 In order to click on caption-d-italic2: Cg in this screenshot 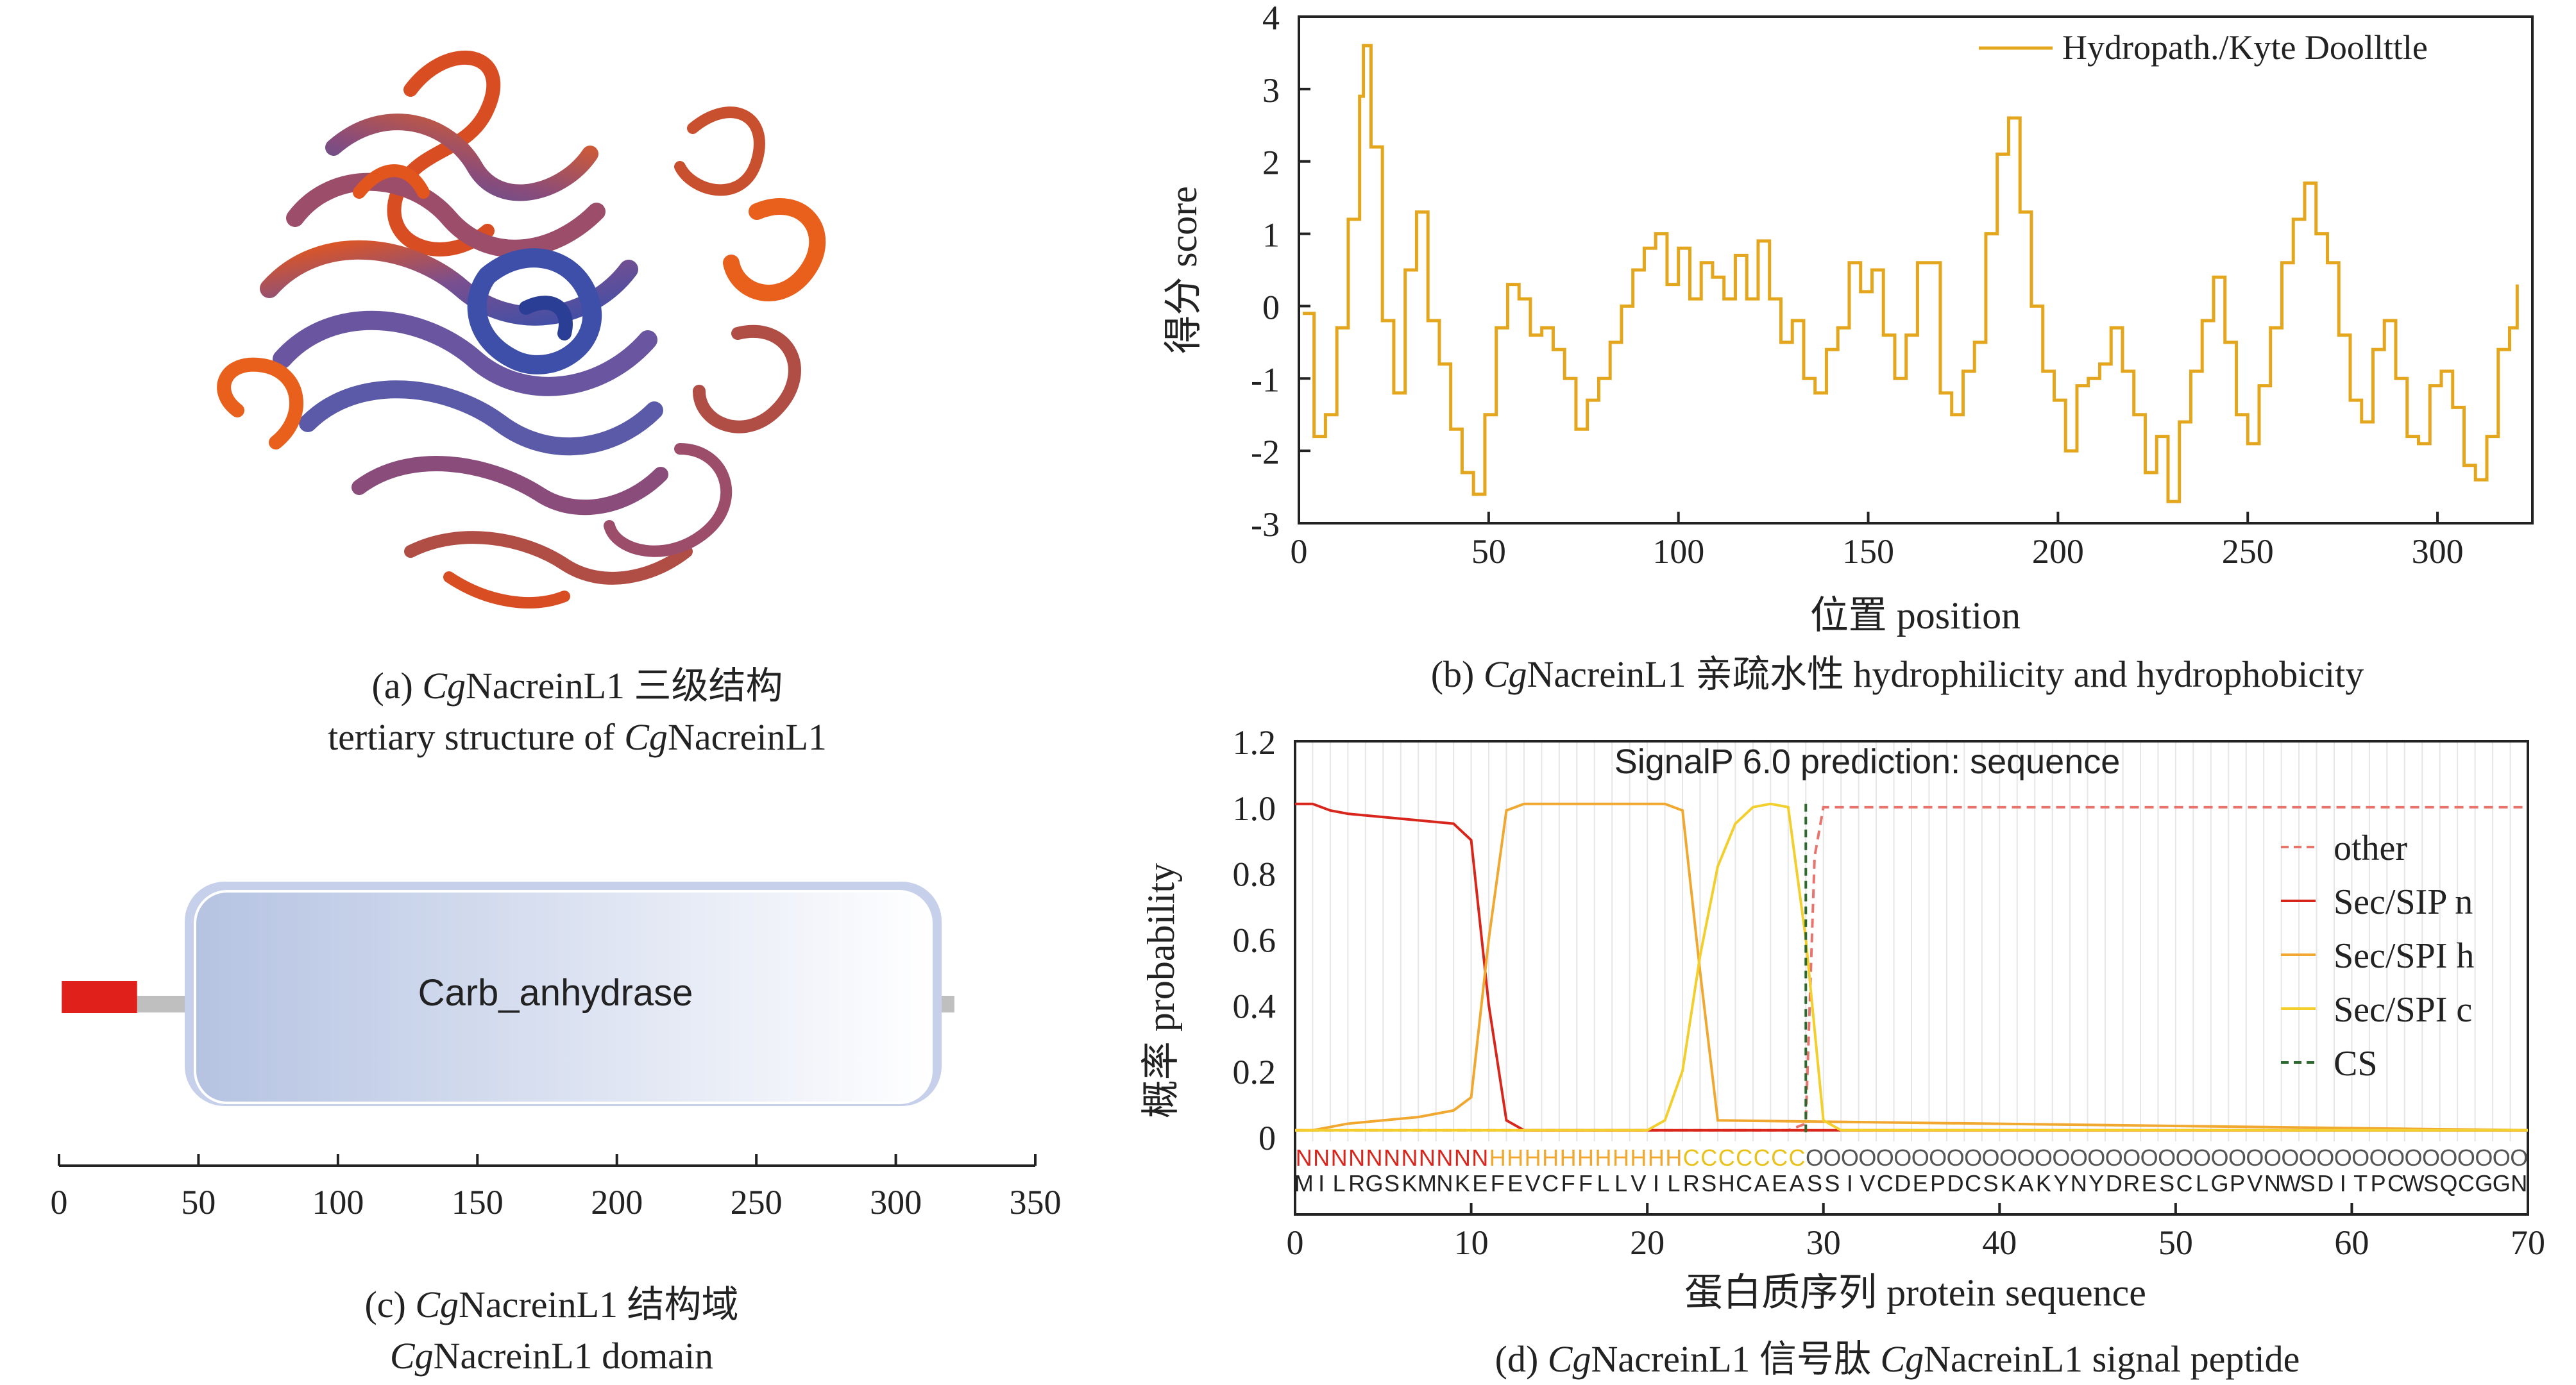, I will do `click(1902, 1359)`.